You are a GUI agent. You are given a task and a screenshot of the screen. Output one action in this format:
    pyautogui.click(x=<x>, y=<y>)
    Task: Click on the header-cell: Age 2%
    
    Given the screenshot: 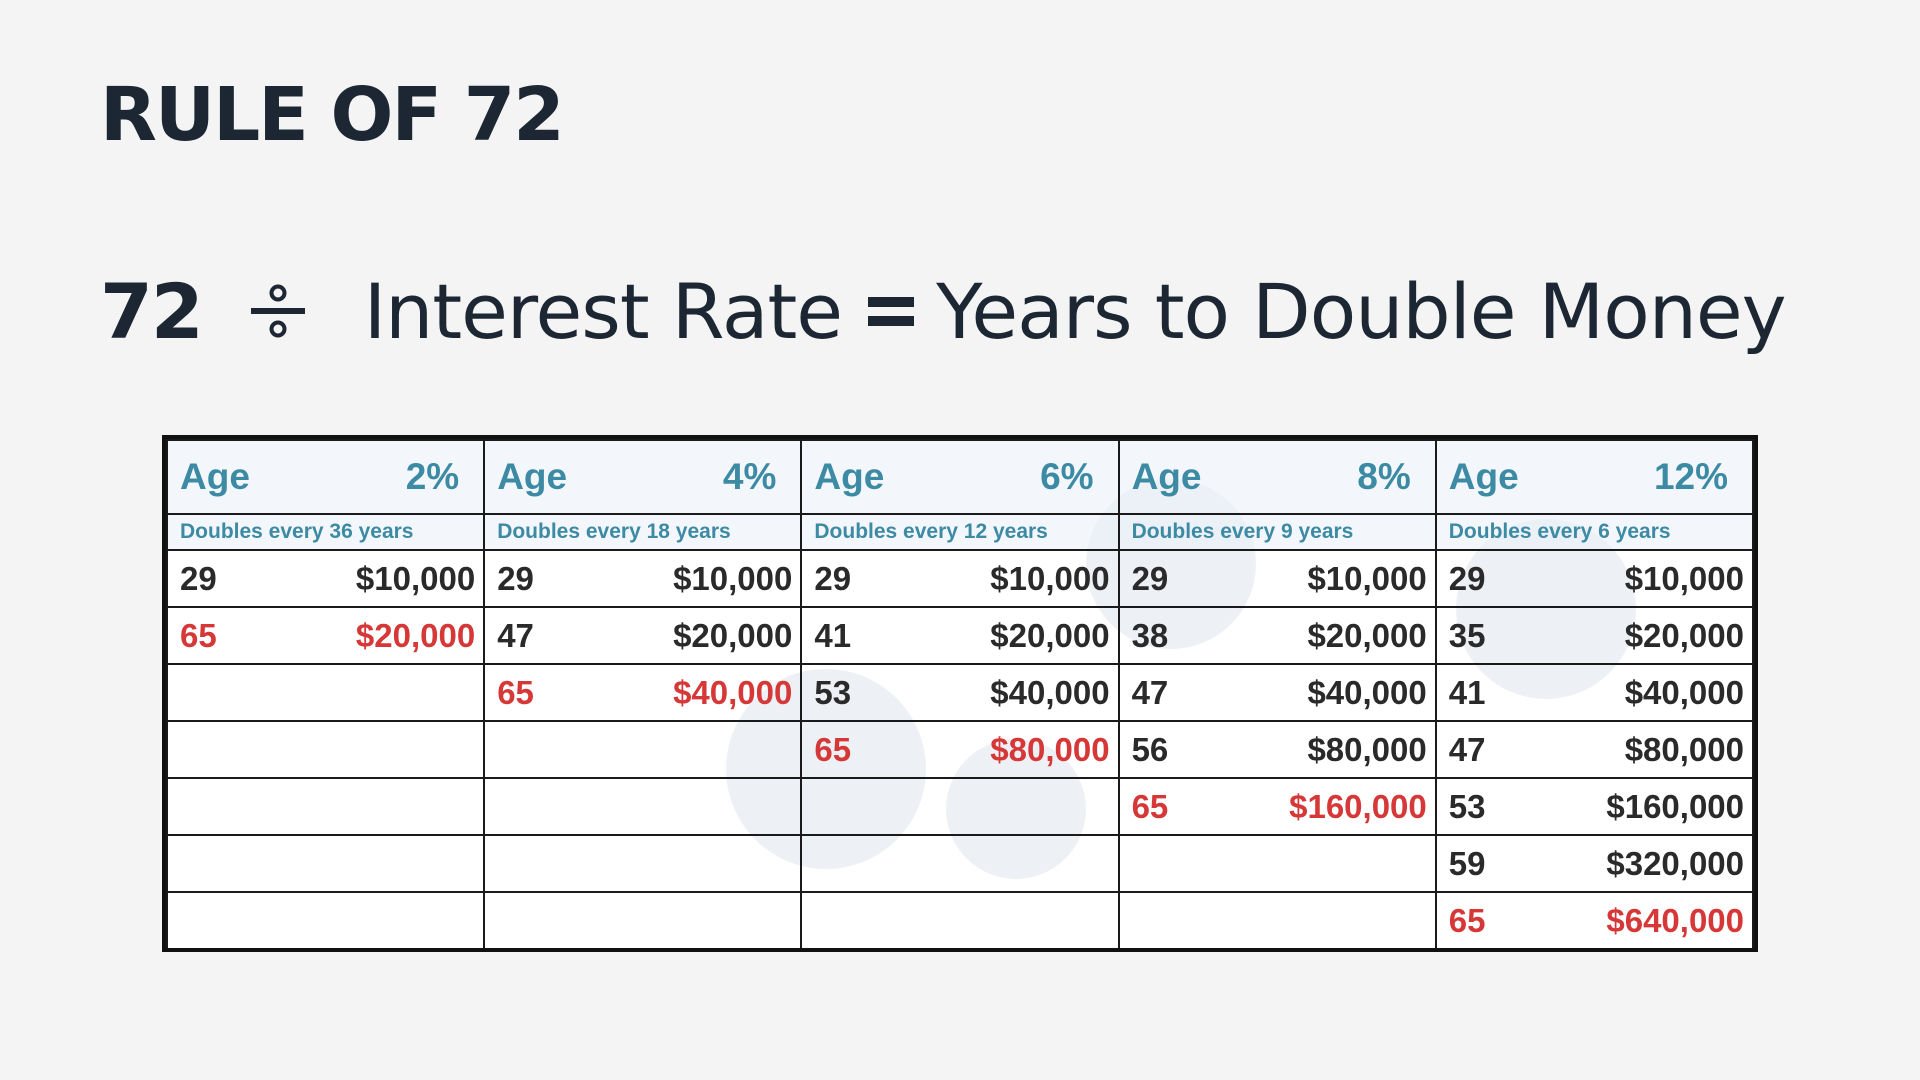 What is the action you would take?
    pyautogui.click(x=326, y=477)
    